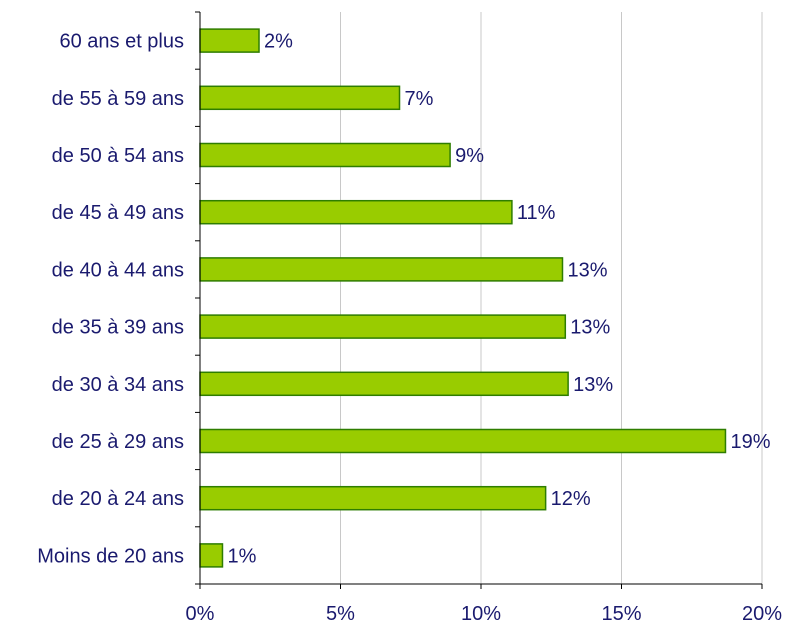 The width and height of the screenshot is (790, 632). What do you see at coordinates (593, 385) in the screenshot?
I see `data-label-7: 13%` at bounding box center [593, 385].